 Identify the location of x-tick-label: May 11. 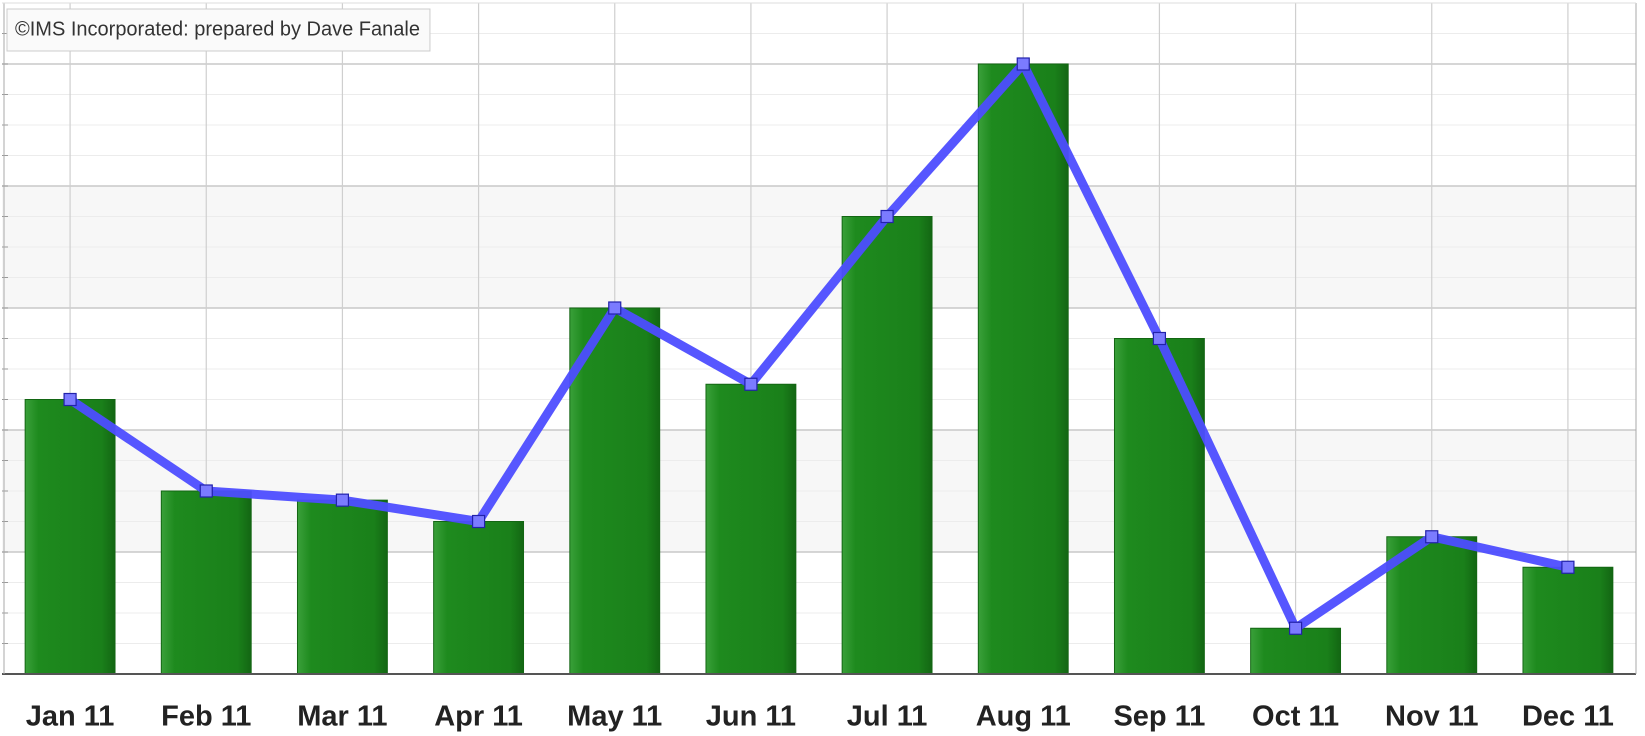
(614, 717).